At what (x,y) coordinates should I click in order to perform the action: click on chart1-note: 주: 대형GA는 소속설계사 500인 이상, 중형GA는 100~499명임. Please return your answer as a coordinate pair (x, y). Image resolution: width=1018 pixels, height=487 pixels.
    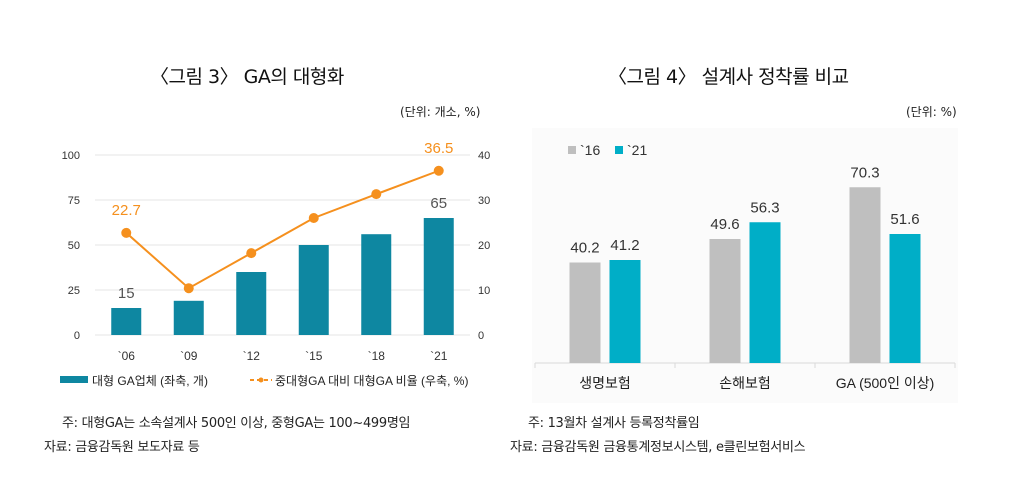
    Looking at the image, I should click on (236, 423).